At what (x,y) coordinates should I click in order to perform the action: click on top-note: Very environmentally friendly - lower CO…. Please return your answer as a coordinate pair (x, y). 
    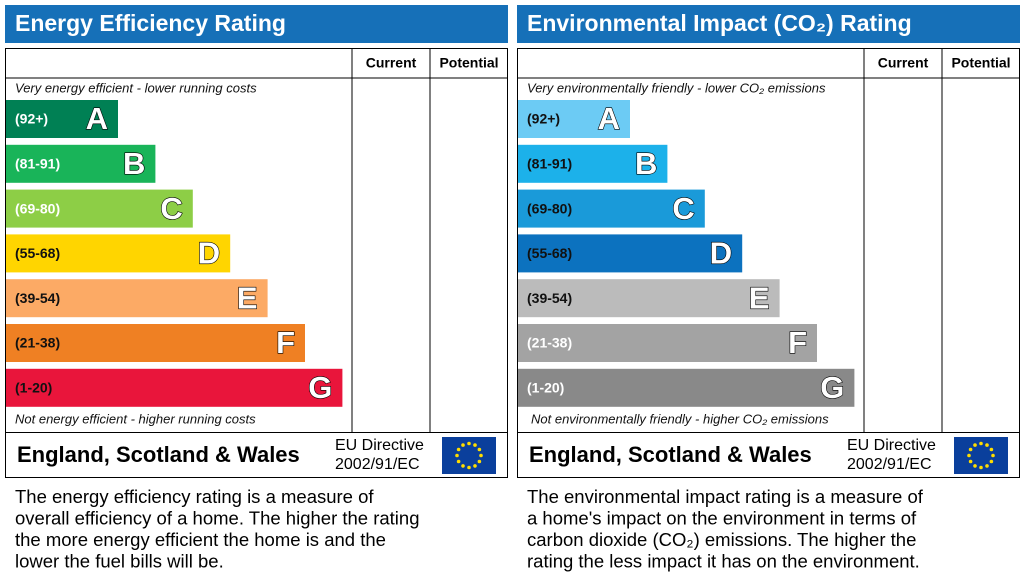
    Looking at the image, I should click on (676, 87).